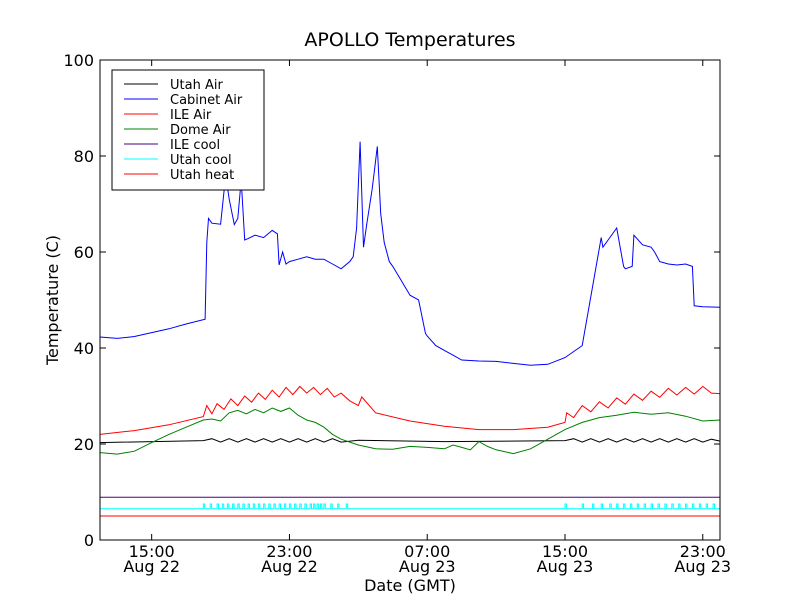 The height and width of the screenshot is (600, 800). I want to click on series-line-dome-air, so click(410, 431).